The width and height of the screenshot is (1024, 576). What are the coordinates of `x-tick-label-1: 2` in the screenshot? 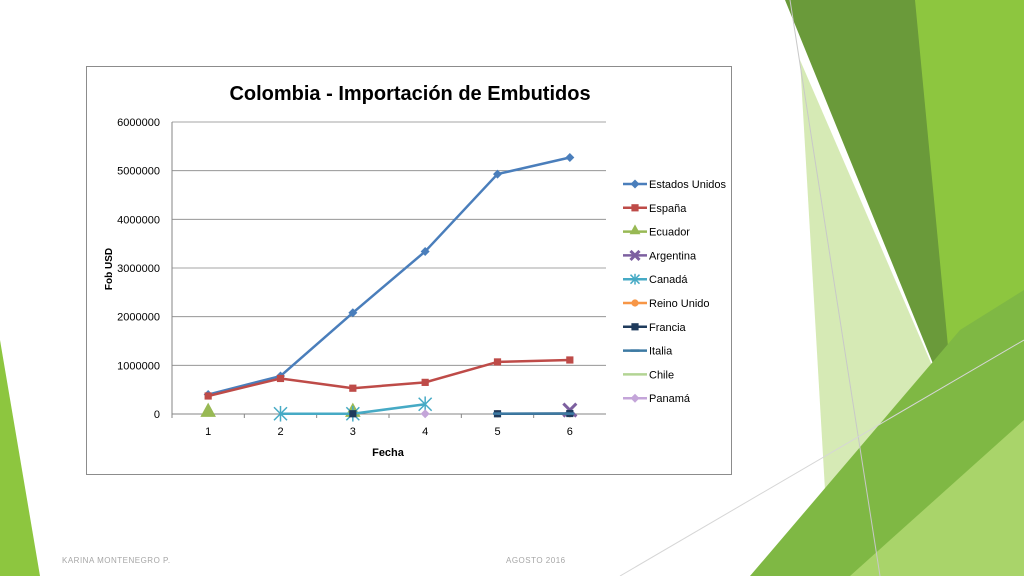 It's located at (280, 432).